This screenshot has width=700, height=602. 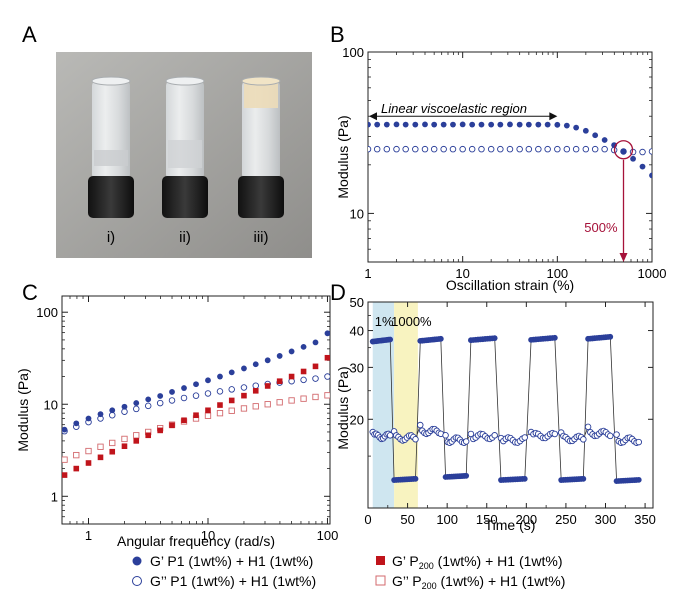 What do you see at coordinates (601, 227) in the screenshot?
I see `crossover-label: 500%` at bounding box center [601, 227].